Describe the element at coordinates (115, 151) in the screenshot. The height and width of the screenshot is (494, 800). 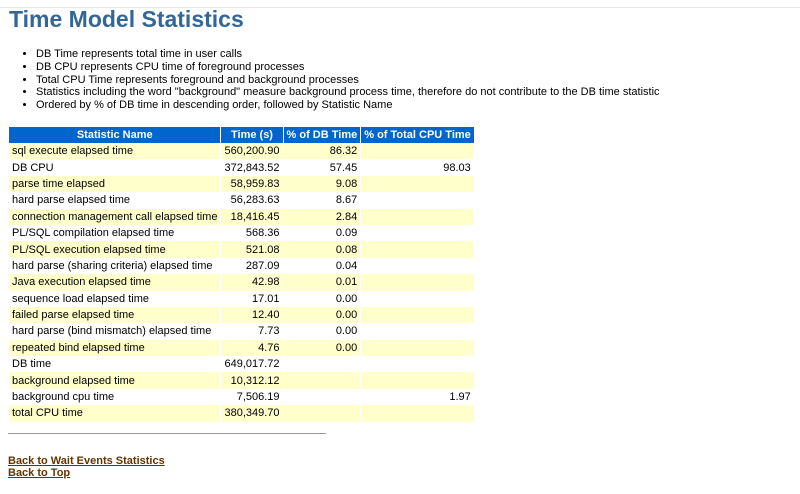
I see `cell-statistic-name: sql execute elapsed time` at that location.